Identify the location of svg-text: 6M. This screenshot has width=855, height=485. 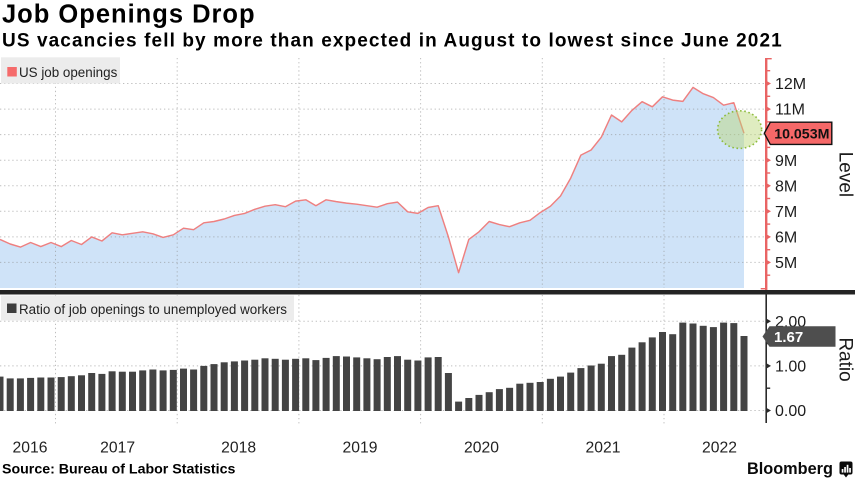
(786, 238).